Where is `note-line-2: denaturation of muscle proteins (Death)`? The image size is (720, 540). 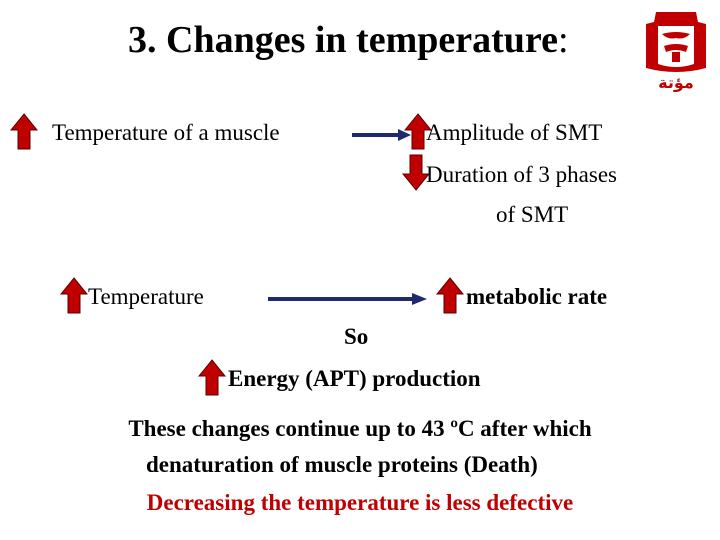
note-line-2: denaturation of muscle proteins (Death) is located at coordinates (342, 464).